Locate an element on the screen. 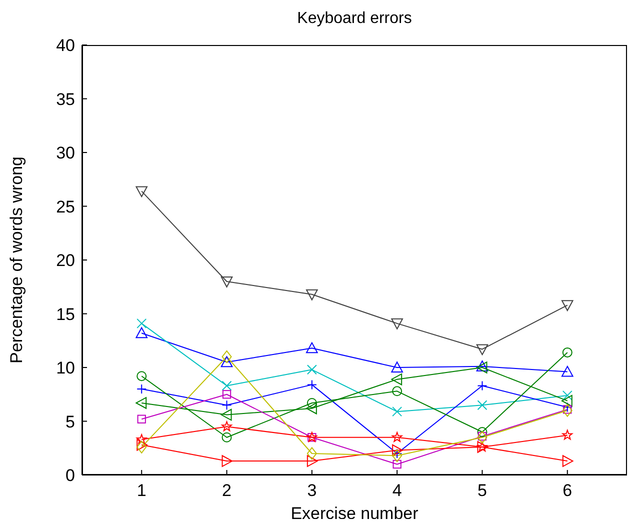 The width and height of the screenshot is (643, 527). x-tick-label: 4 is located at coordinates (397, 490).